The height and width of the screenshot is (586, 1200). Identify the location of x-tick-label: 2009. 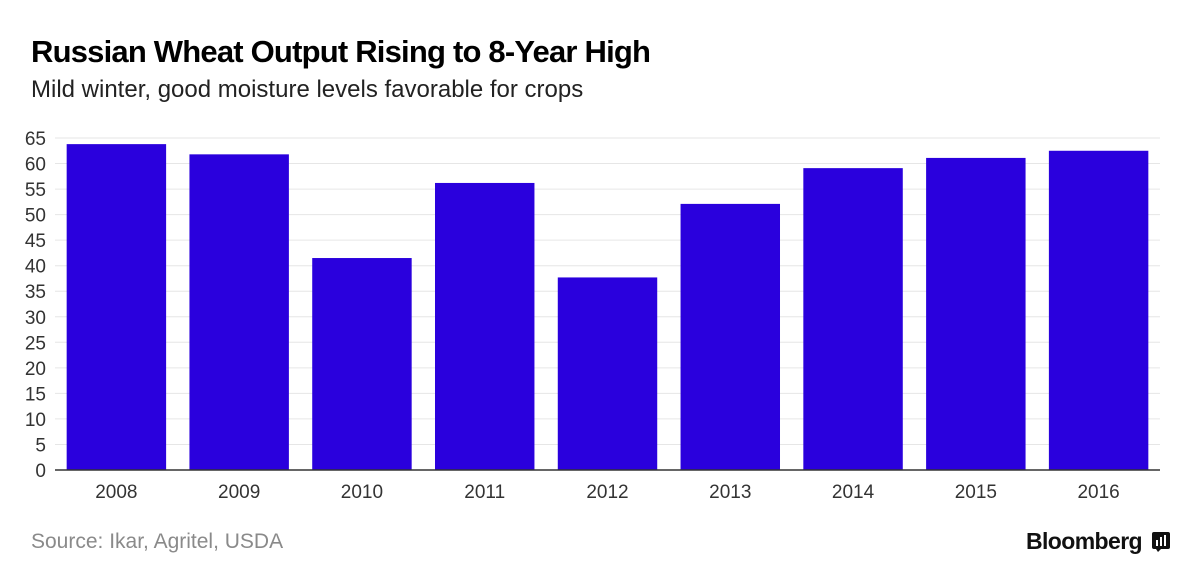
(239, 492).